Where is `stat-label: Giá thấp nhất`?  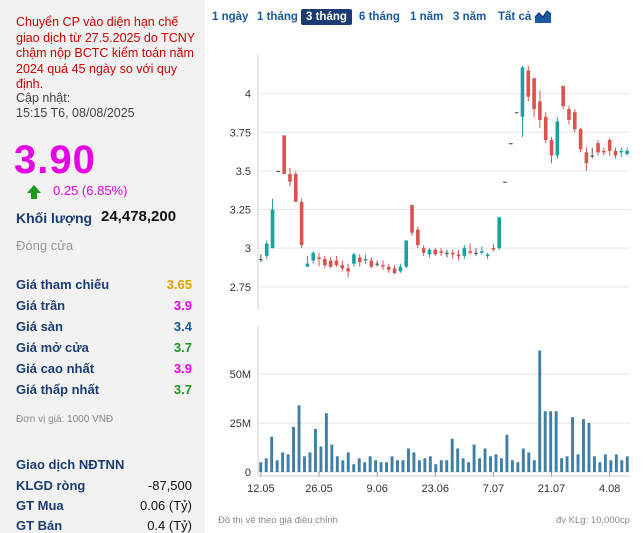
stat-label: Giá thấp nhất is located at coordinates (58, 389).